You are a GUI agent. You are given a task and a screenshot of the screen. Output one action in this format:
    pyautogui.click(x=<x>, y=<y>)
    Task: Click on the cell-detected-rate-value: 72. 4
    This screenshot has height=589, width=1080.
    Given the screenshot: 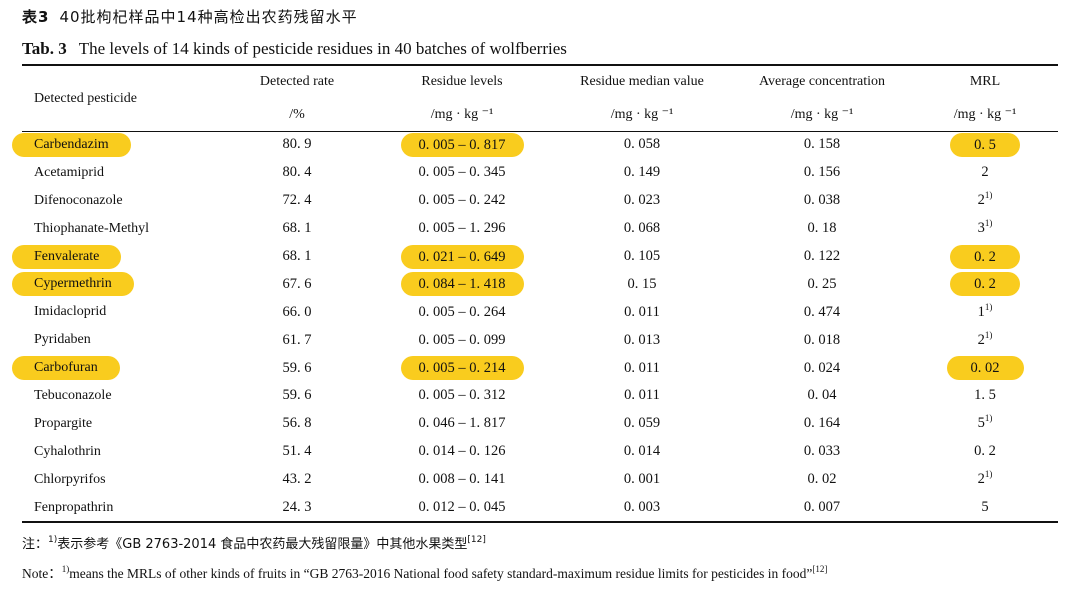 What is the action you would take?
    pyautogui.click(x=297, y=200)
    